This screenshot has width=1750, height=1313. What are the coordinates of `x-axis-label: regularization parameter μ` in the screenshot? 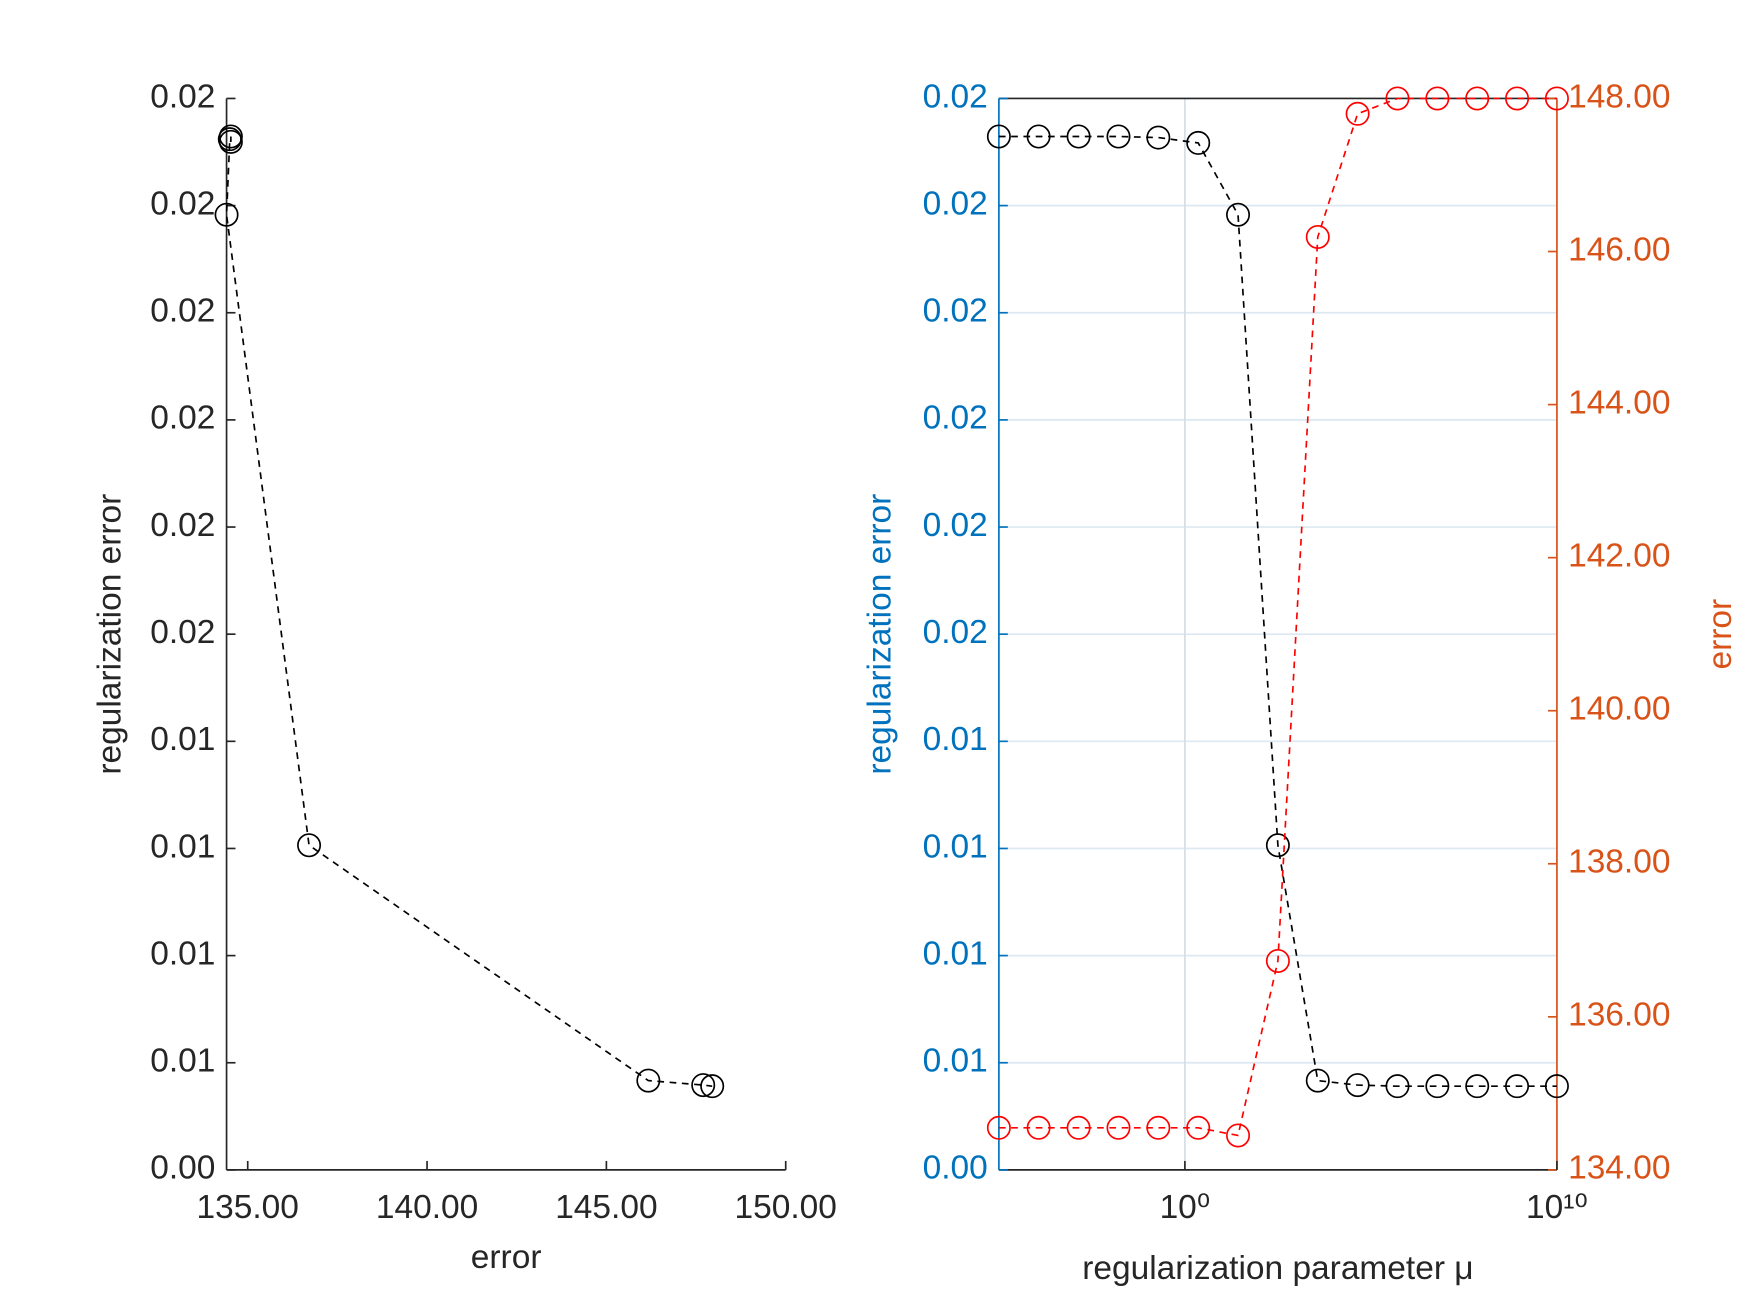 It's located at (1277, 1268).